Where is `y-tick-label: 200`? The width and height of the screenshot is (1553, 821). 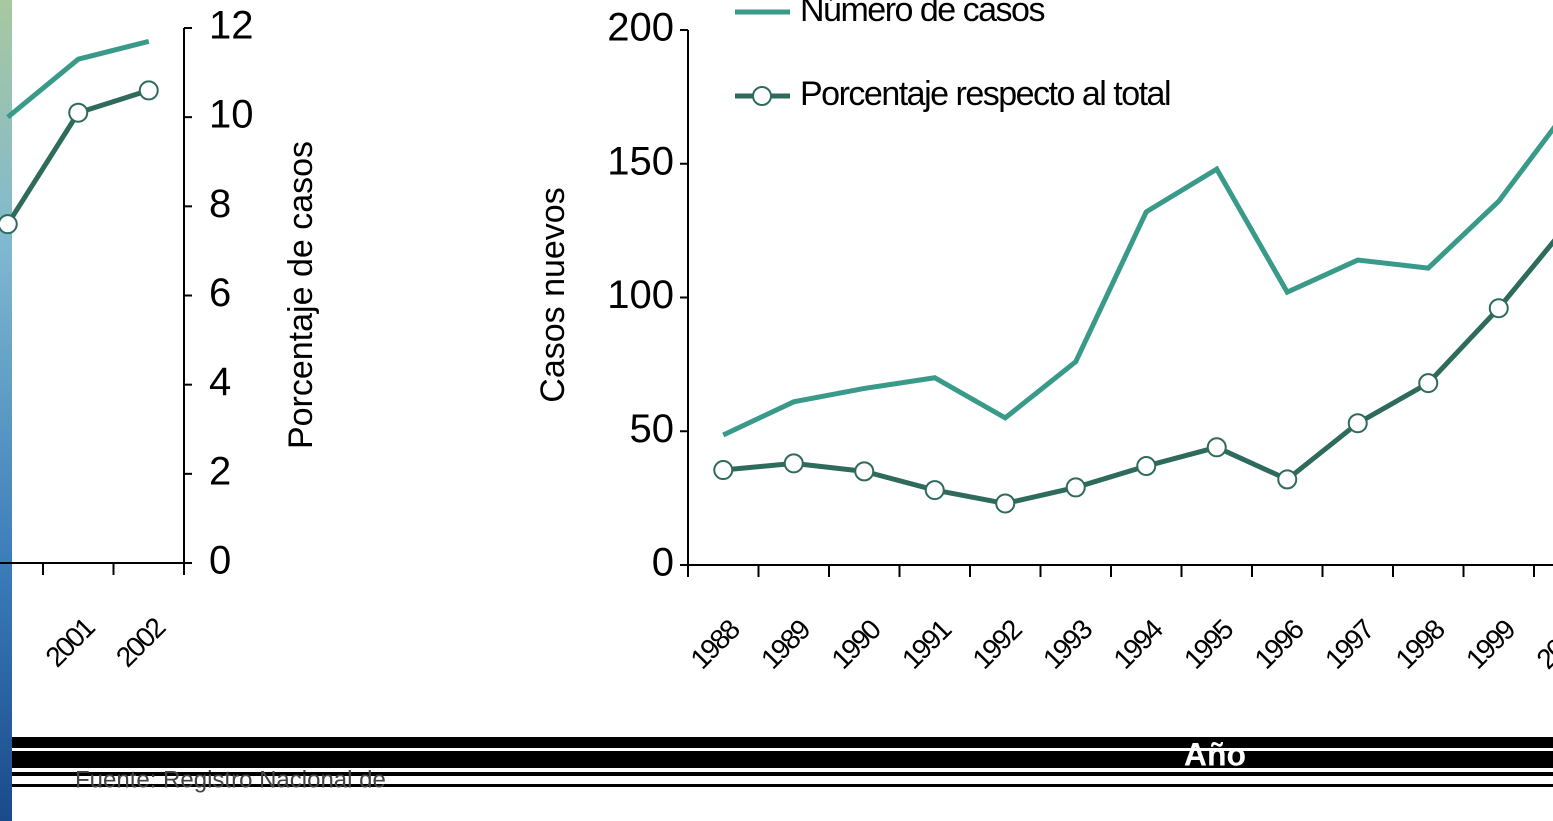 y-tick-label: 200 is located at coordinates (640, 28).